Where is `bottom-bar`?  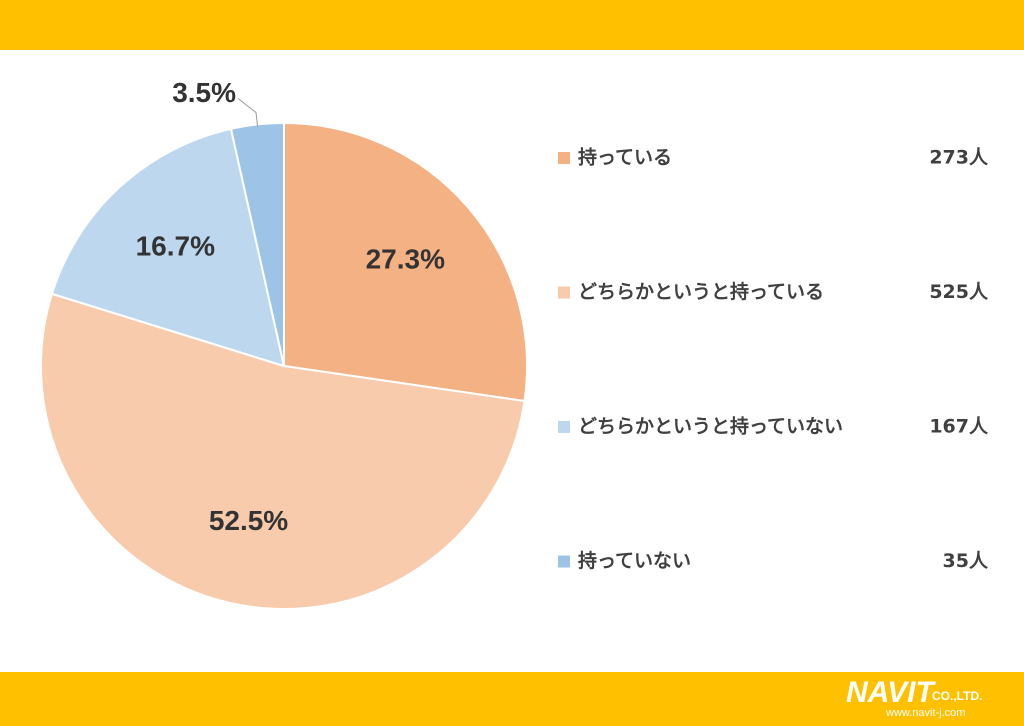
bottom-bar is located at coordinates (512, 699).